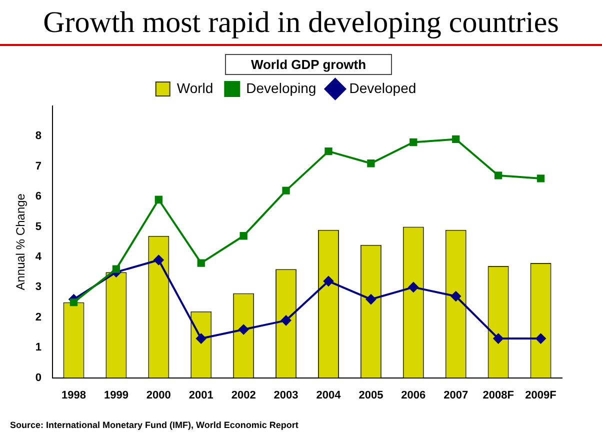  What do you see at coordinates (301, 26) in the screenshot?
I see `chart-title: Growth most rapid in developing countries` at bounding box center [301, 26].